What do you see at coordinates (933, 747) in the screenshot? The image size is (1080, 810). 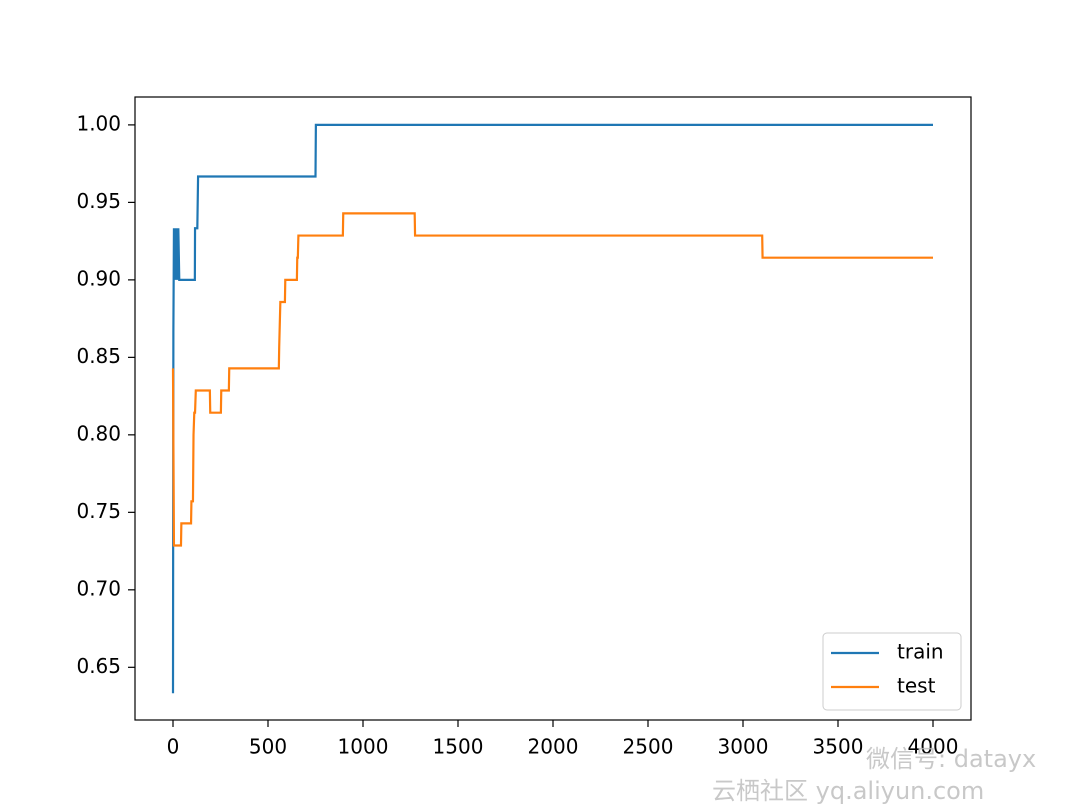 I see `x-tick-label: 4000` at bounding box center [933, 747].